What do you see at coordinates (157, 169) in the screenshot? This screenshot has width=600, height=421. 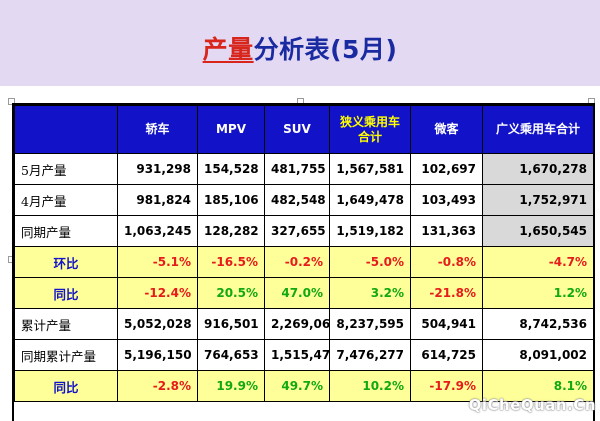 I see `table-cell: 931,298` at bounding box center [157, 169].